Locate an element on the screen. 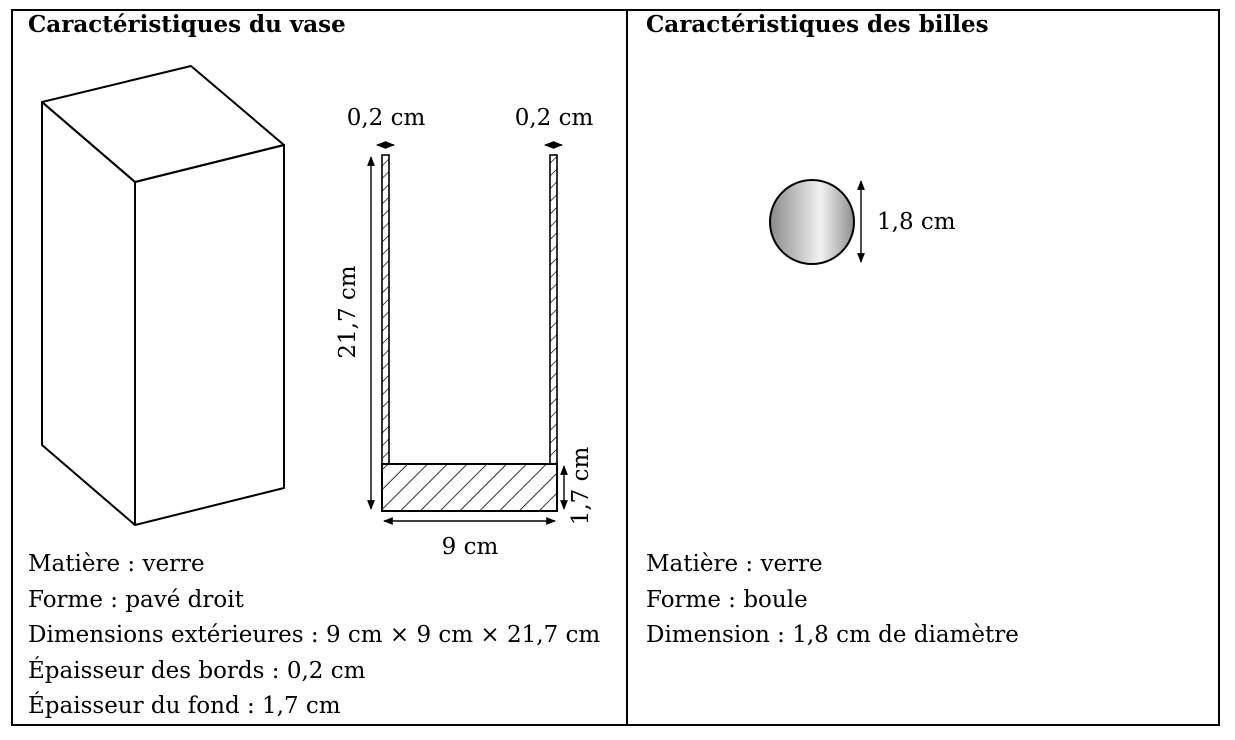  column-divider is located at coordinates (627, 367).